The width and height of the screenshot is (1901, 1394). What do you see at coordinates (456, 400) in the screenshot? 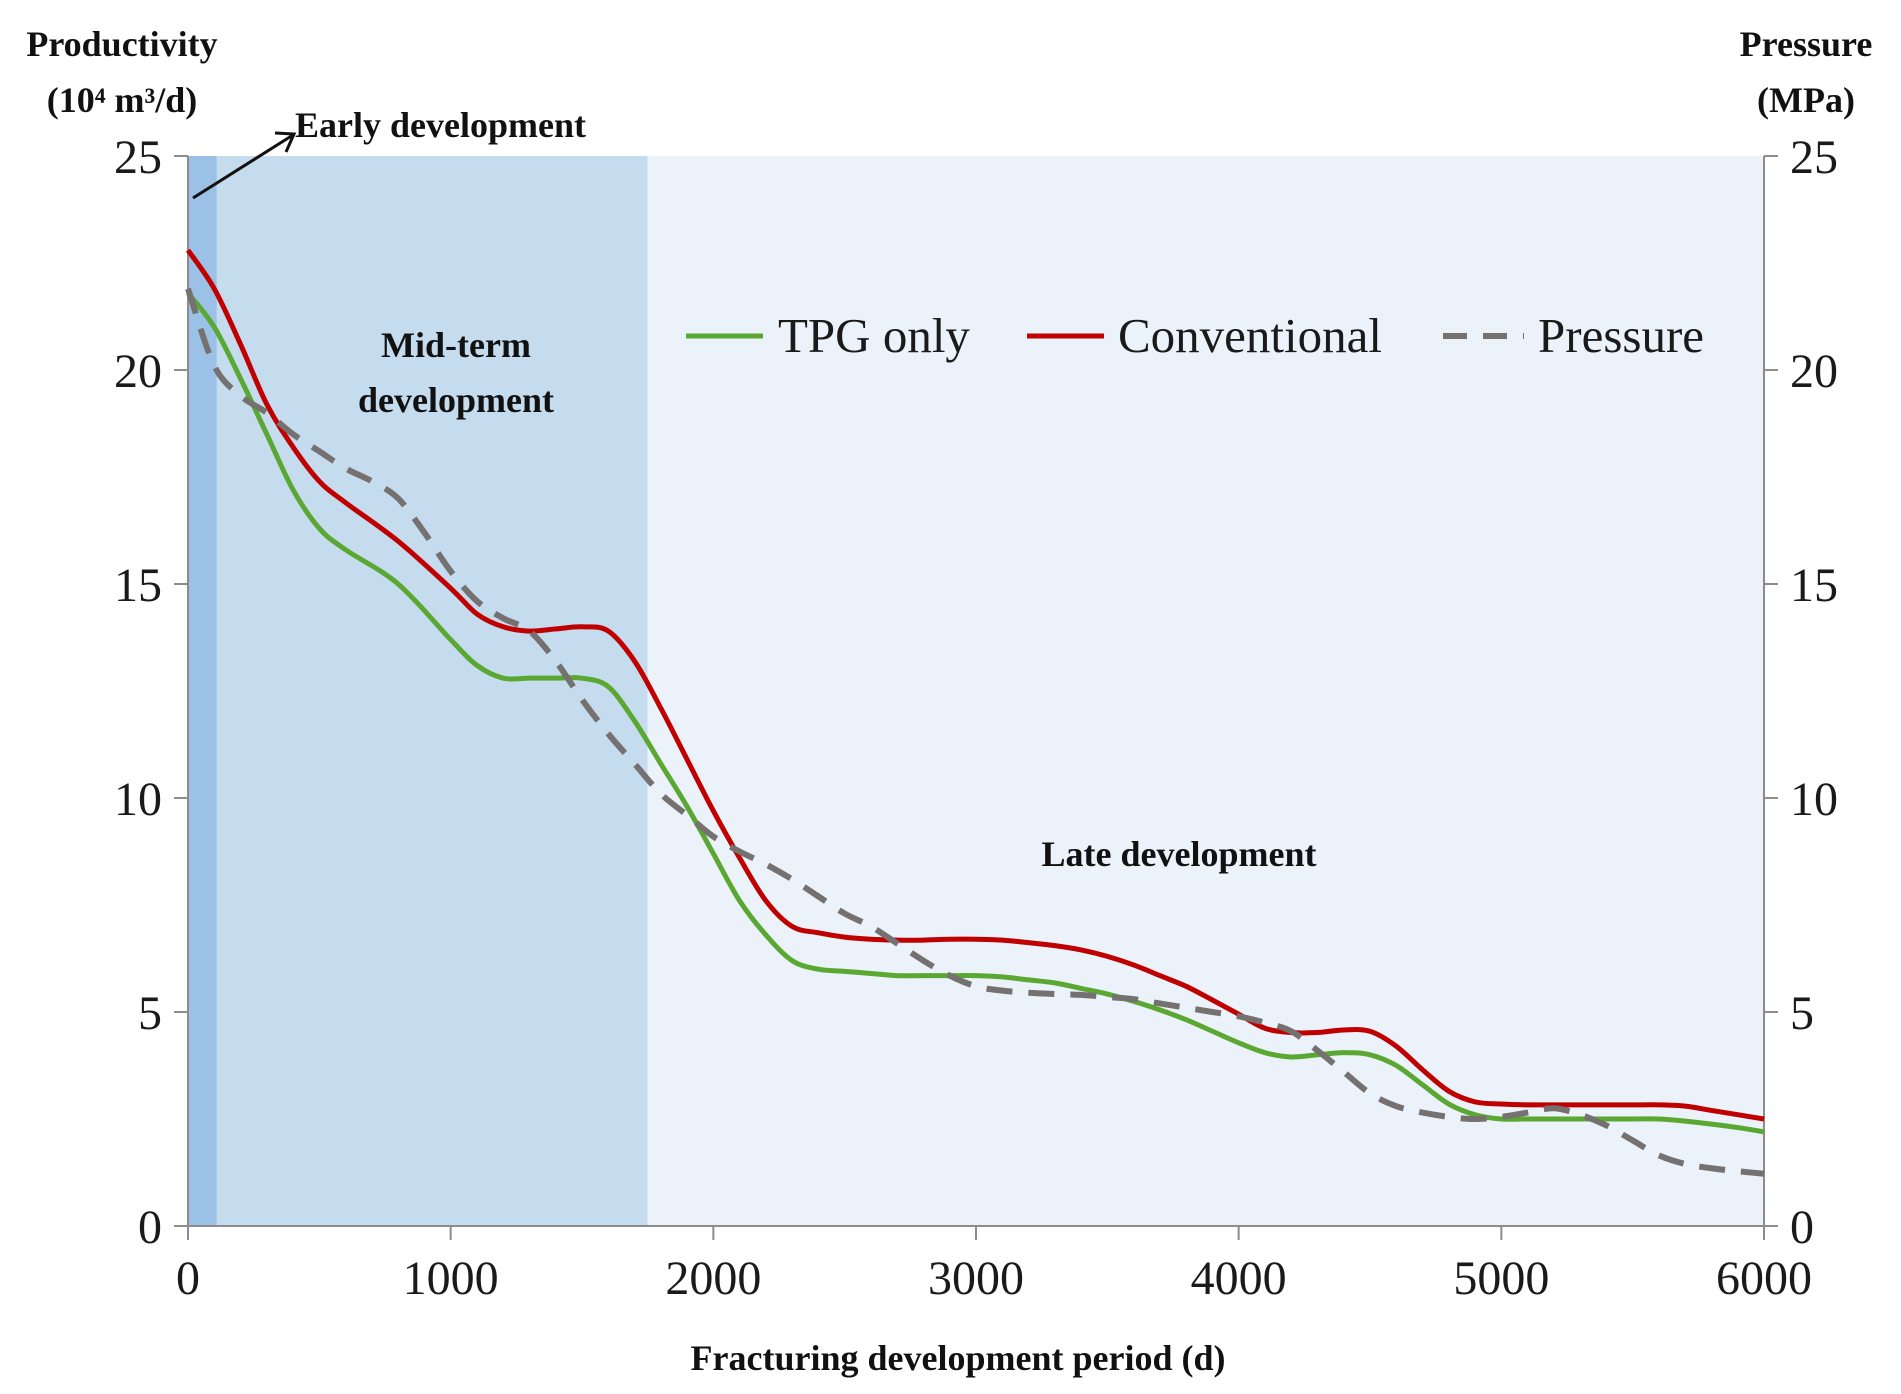
I see `mid-term-label-line2: development` at bounding box center [456, 400].